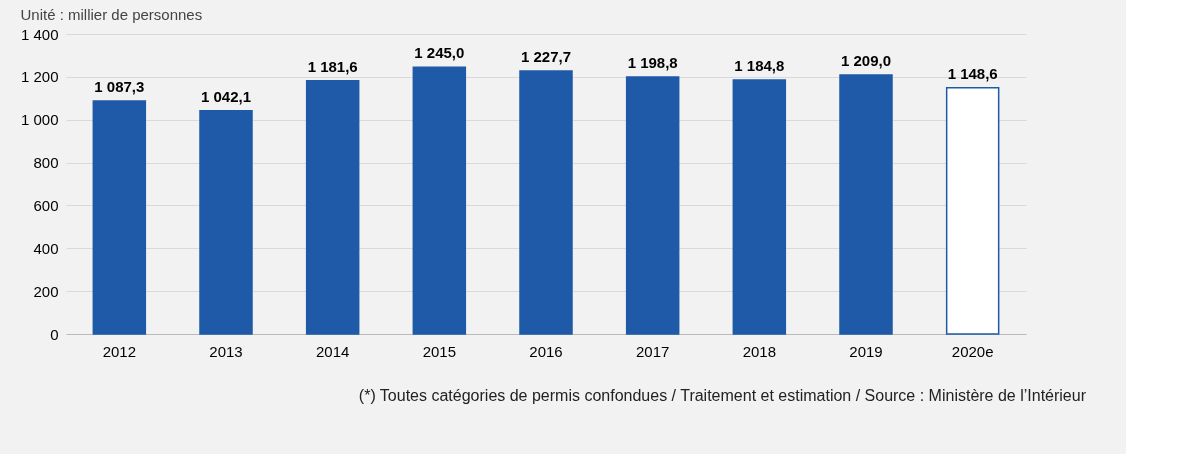  I want to click on y-tick-label: 200, so click(46, 291).